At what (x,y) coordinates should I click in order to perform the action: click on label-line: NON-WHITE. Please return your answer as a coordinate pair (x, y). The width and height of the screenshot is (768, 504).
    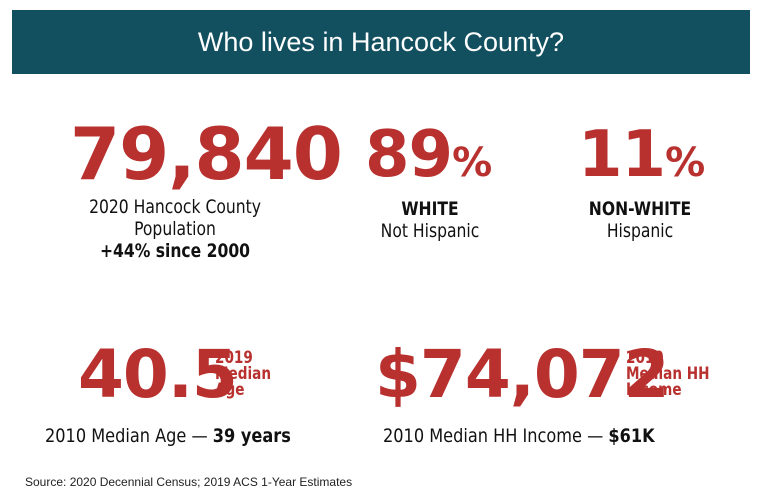
    Looking at the image, I should click on (640, 209).